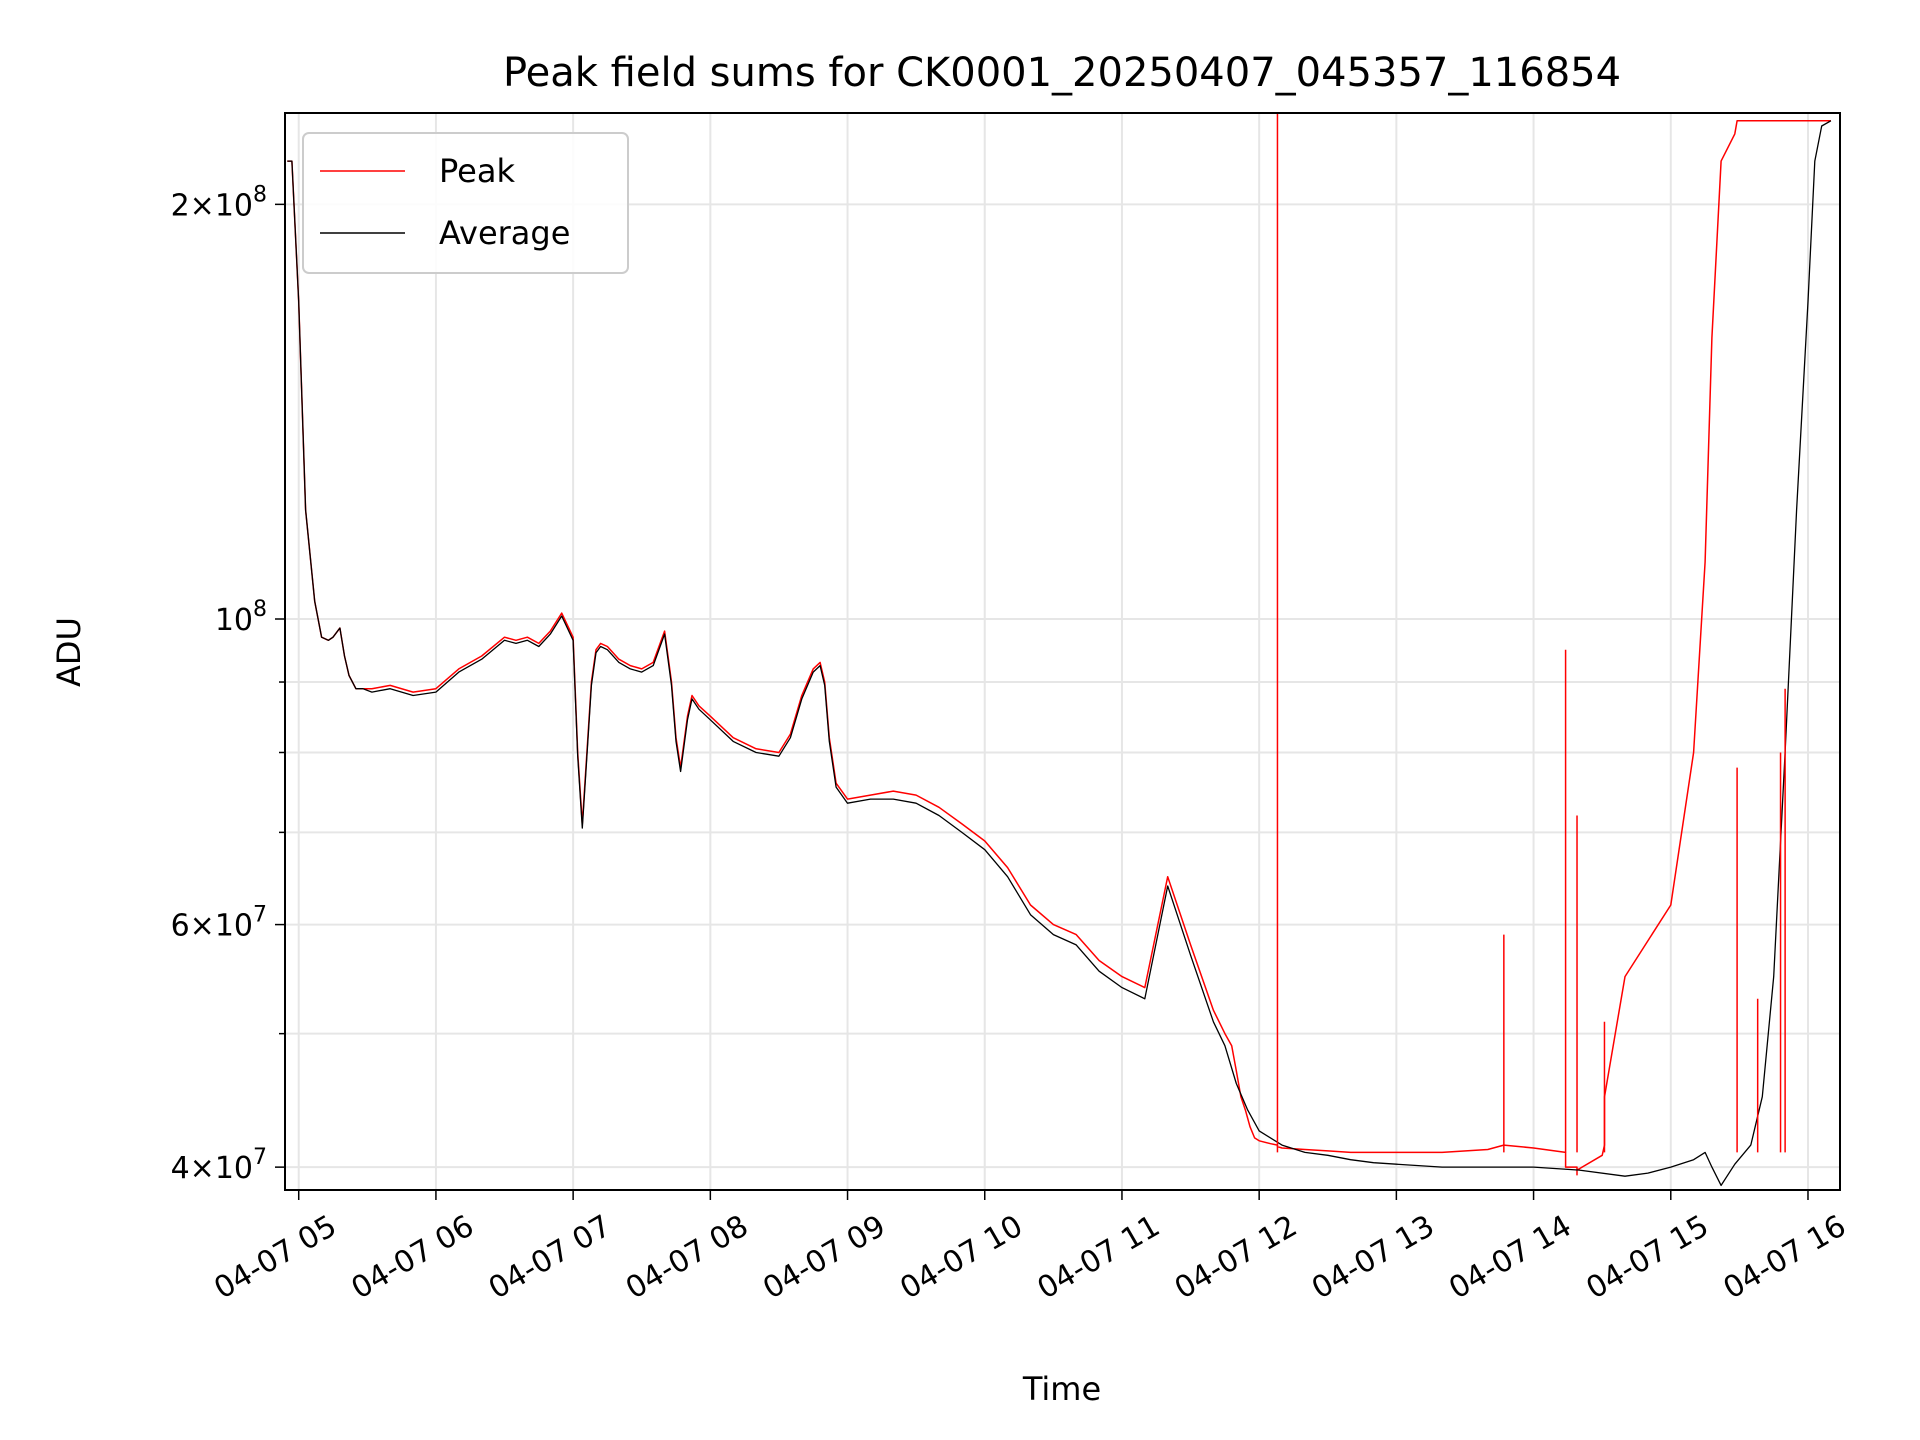 The image size is (1920, 1440). Describe the element at coordinates (219, 202) in the screenshot. I see `y-tick-label: 2×108` at that location.